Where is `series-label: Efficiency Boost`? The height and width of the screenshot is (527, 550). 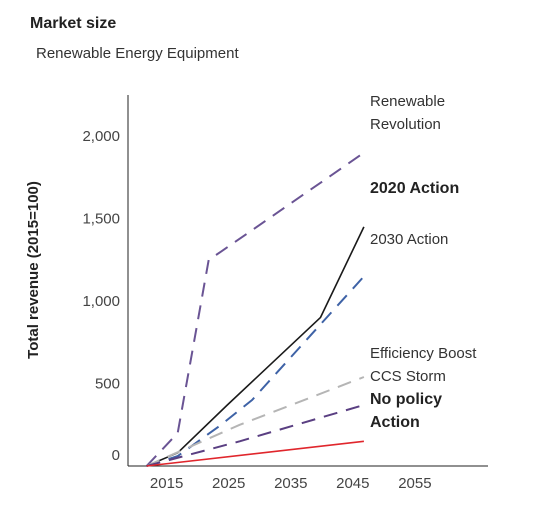 series-label: Efficiency Boost is located at coordinates (423, 353).